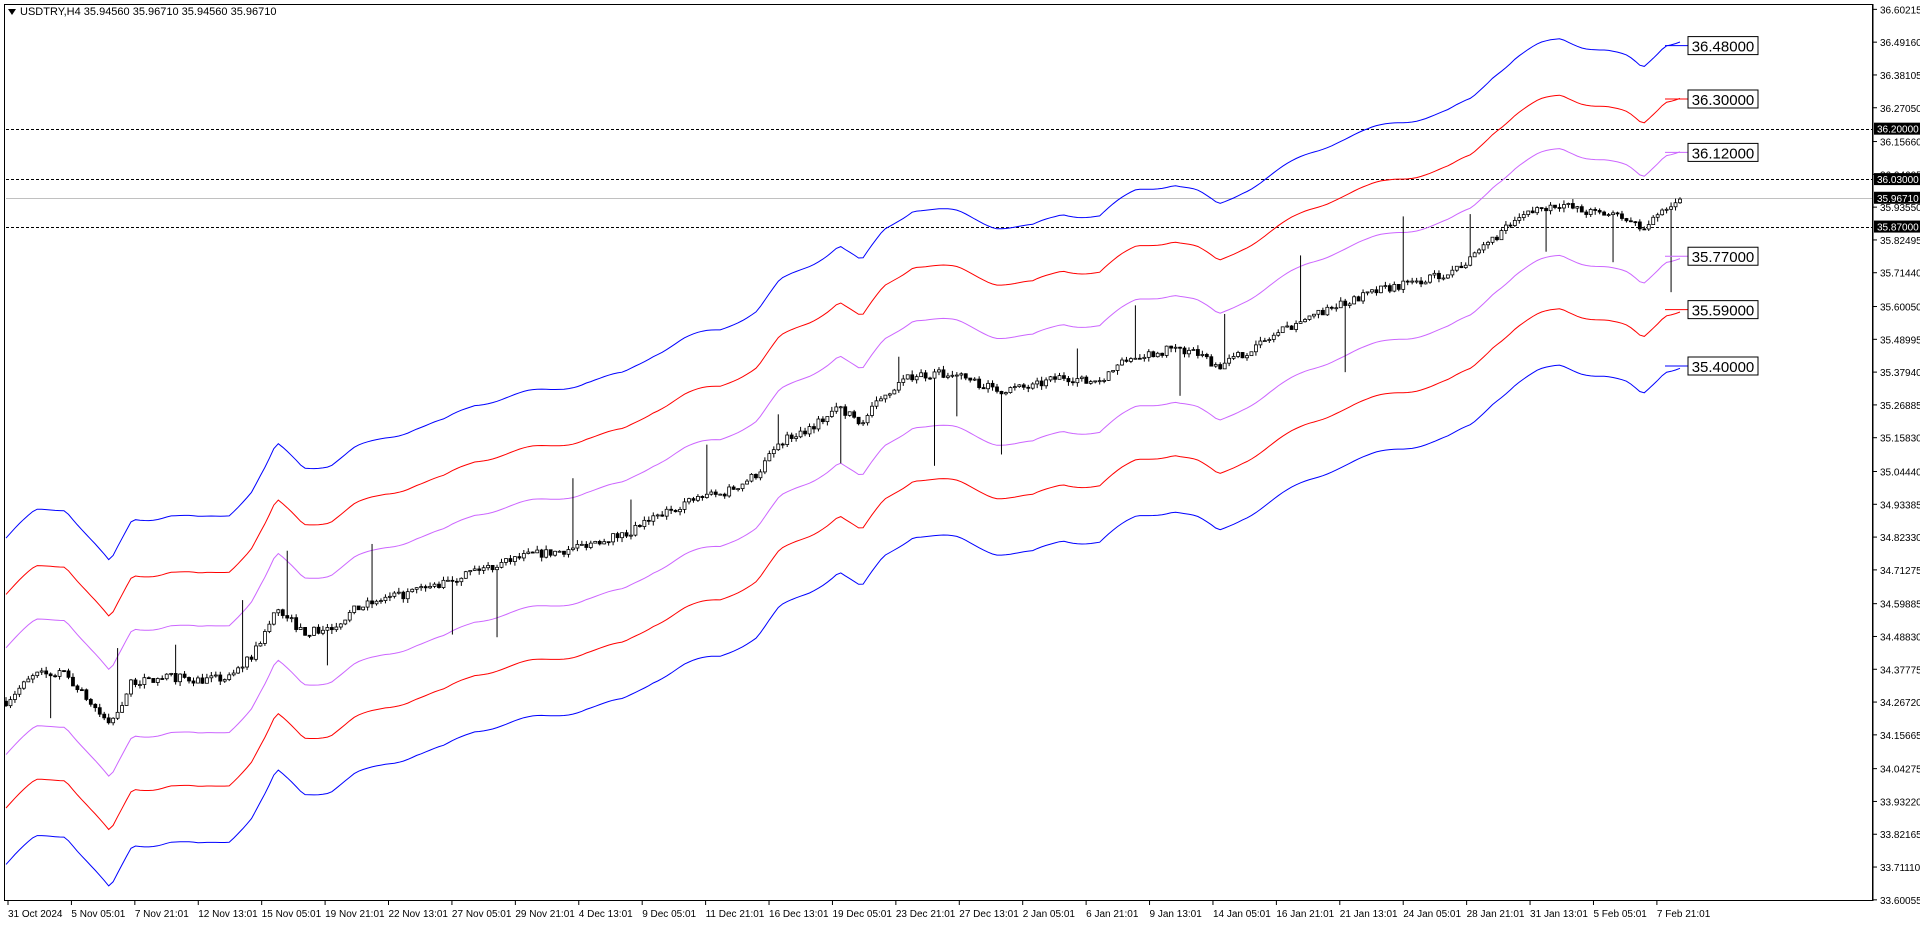 The width and height of the screenshot is (1920, 927). Describe the element at coordinates (1723, 366) in the screenshot. I see `band-label-box` at that location.